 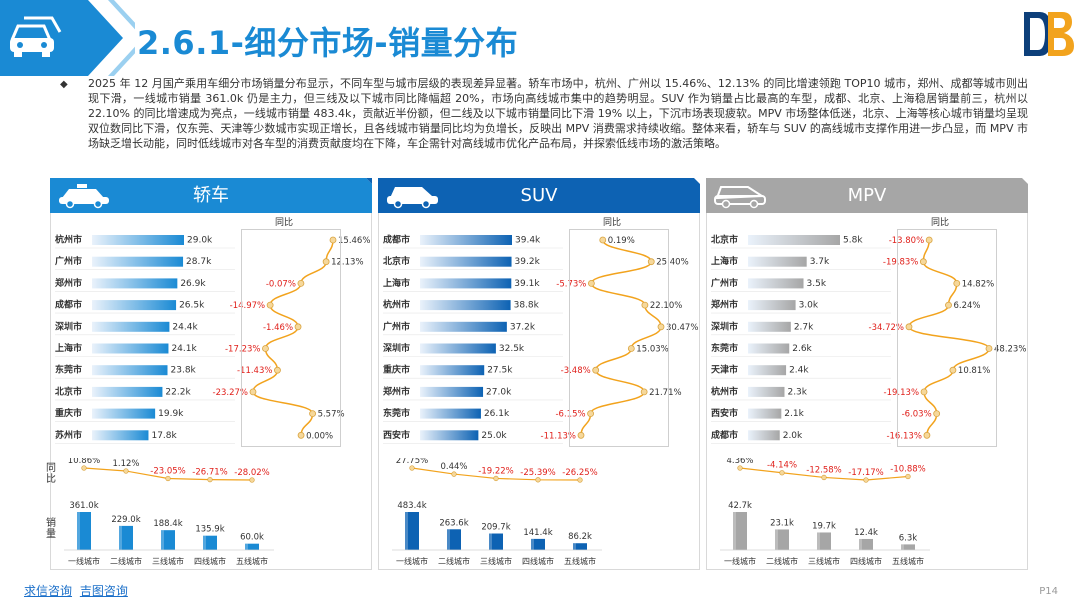 What do you see at coordinates (802, 349) in the screenshot?
I see `city-value: 2.6k` at bounding box center [802, 349].